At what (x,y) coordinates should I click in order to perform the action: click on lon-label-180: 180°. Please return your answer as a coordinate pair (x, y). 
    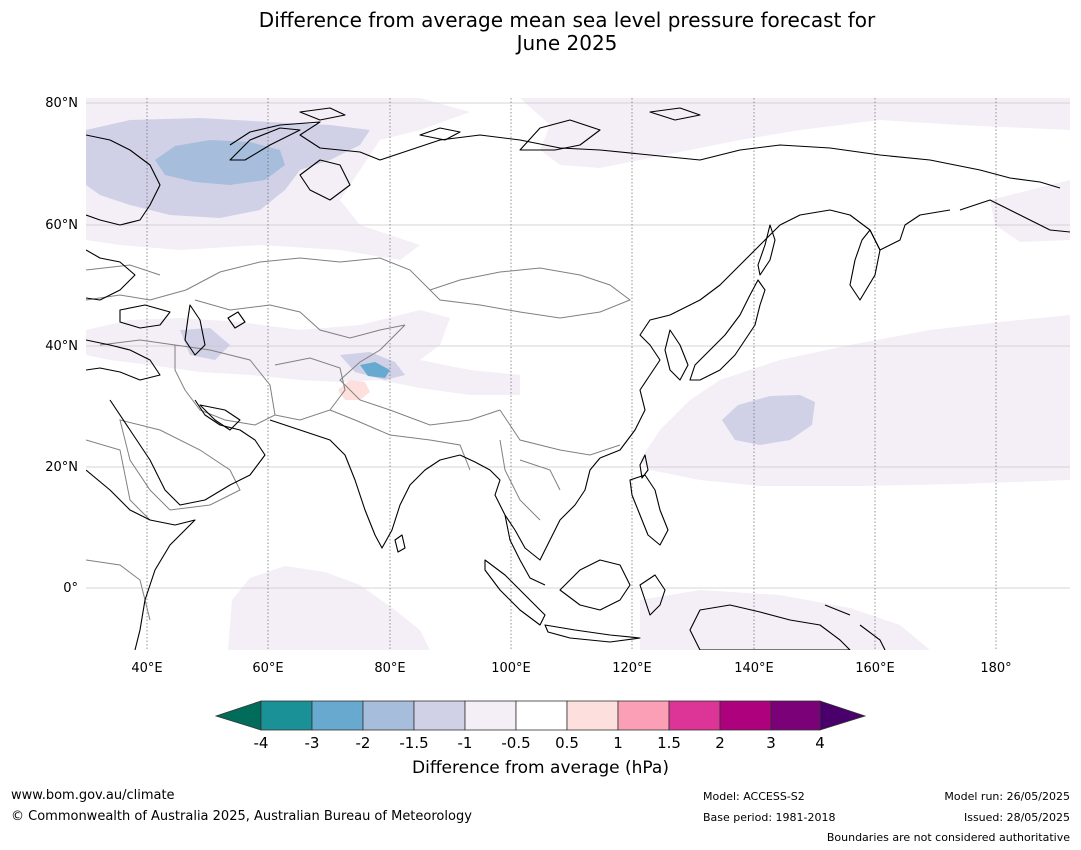
    Looking at the image, I should click on (995, 668).